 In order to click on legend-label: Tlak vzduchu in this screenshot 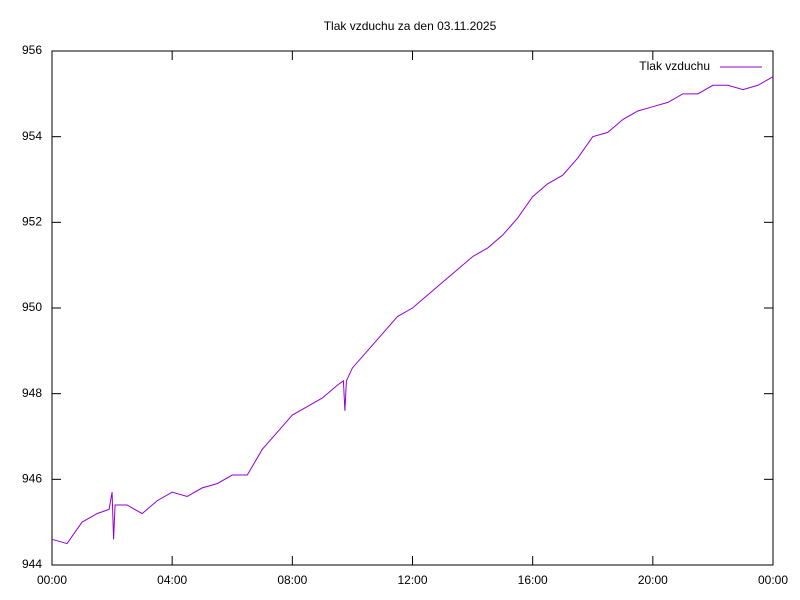, I will do `click(674, 66)`.